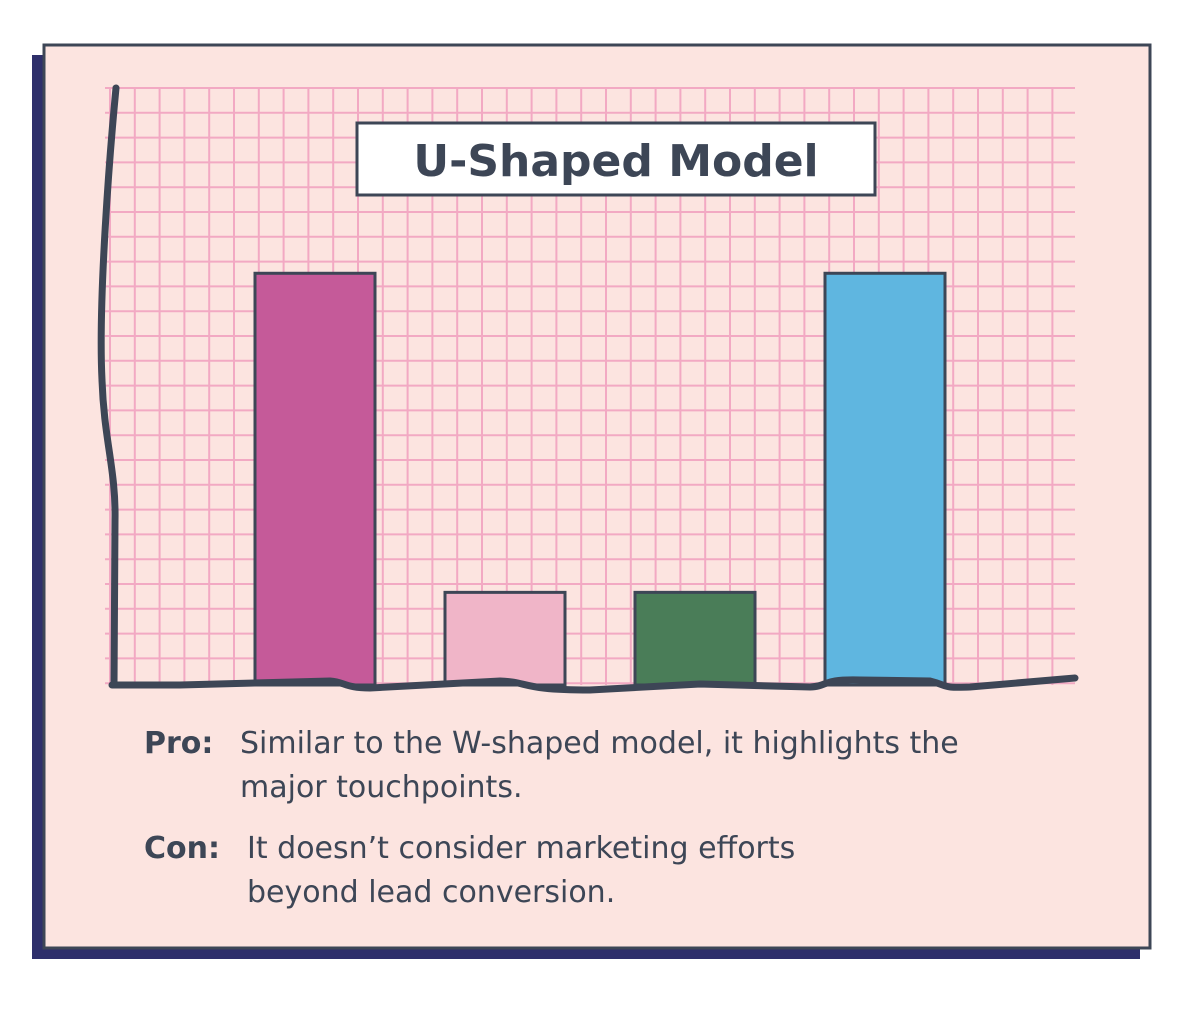 Image resolution: width=1200 pixels, height=1012 pixels. I want to click on con-text: beyond lead conversion., so click(431, 892).